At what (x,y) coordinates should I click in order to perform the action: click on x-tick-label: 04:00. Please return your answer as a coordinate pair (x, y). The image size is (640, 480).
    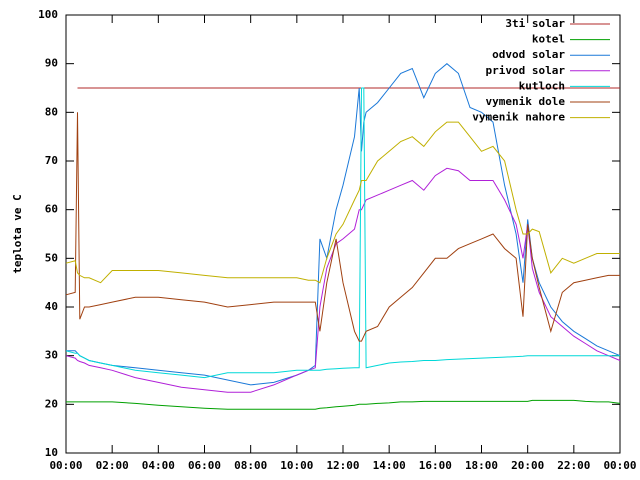
    Looking at the image, I should click on (158, 465).